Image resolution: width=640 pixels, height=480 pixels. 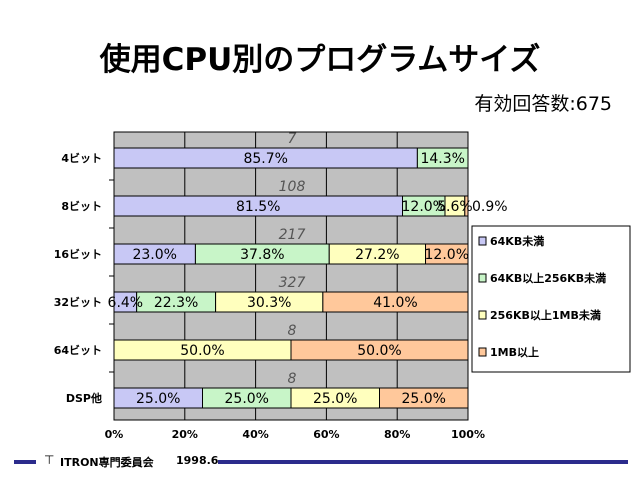 I want to click on data-label: 0.9%, so click(x=490, y=207).